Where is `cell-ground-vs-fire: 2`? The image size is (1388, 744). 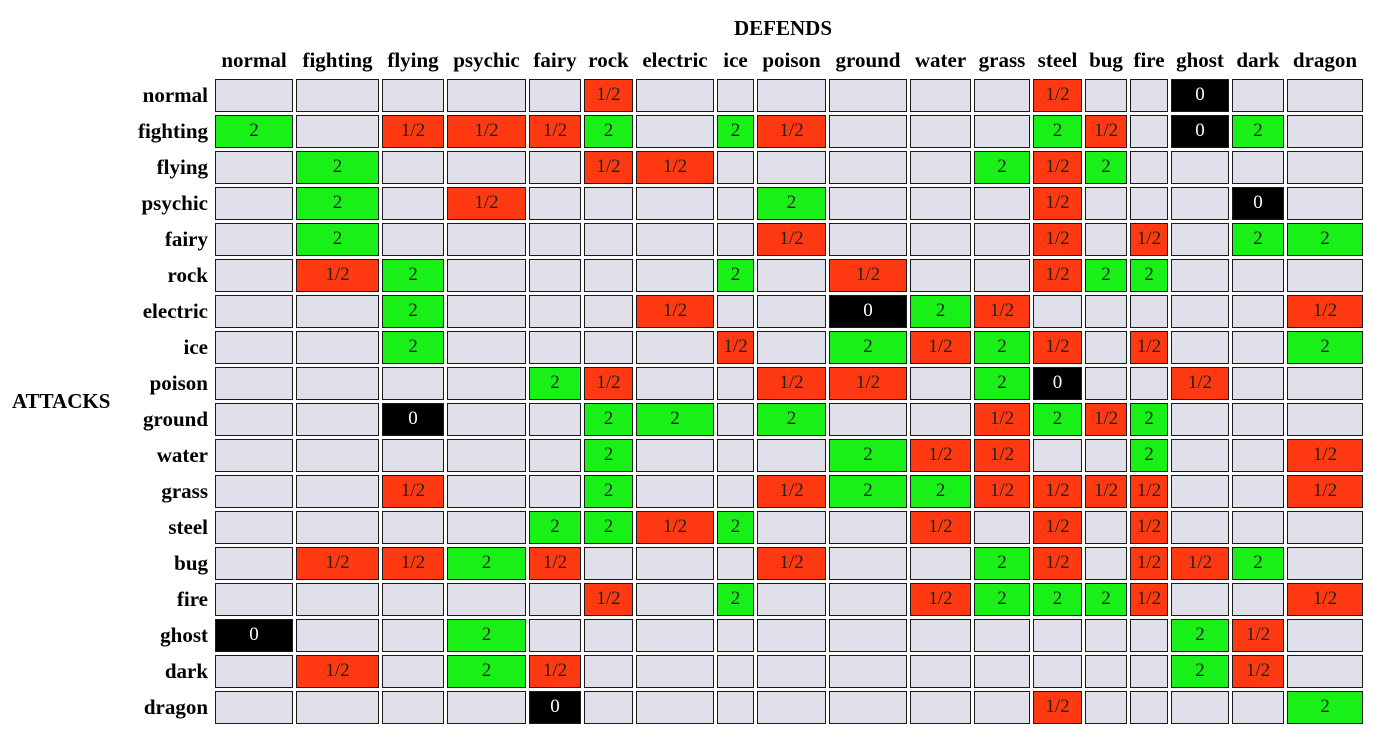 cell-ground-vs-fire: 2 is located at coordinates (1149, 419).